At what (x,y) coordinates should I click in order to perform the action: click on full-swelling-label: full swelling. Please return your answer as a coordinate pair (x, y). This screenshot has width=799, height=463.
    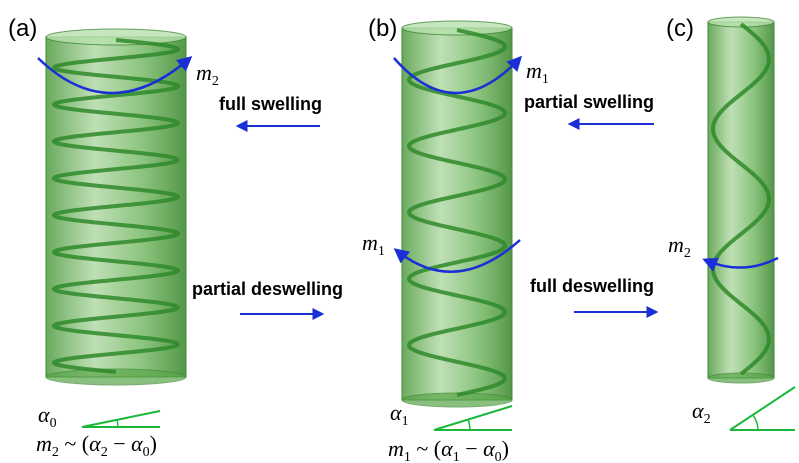
    Looking at the image, I should click on (270, 104).